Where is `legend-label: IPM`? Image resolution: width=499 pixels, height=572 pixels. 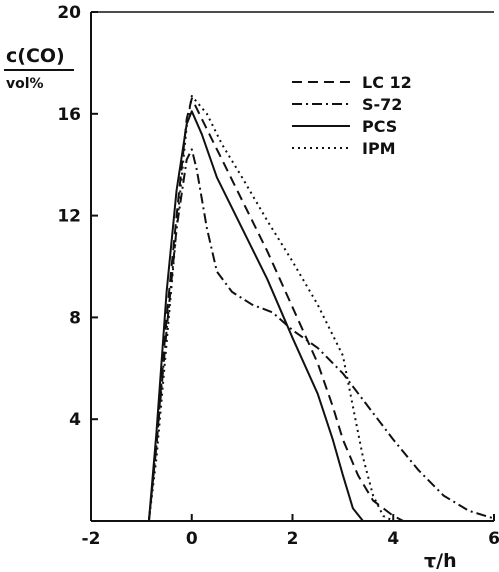
legend-label: IPM is located at coordinates (379, 148).